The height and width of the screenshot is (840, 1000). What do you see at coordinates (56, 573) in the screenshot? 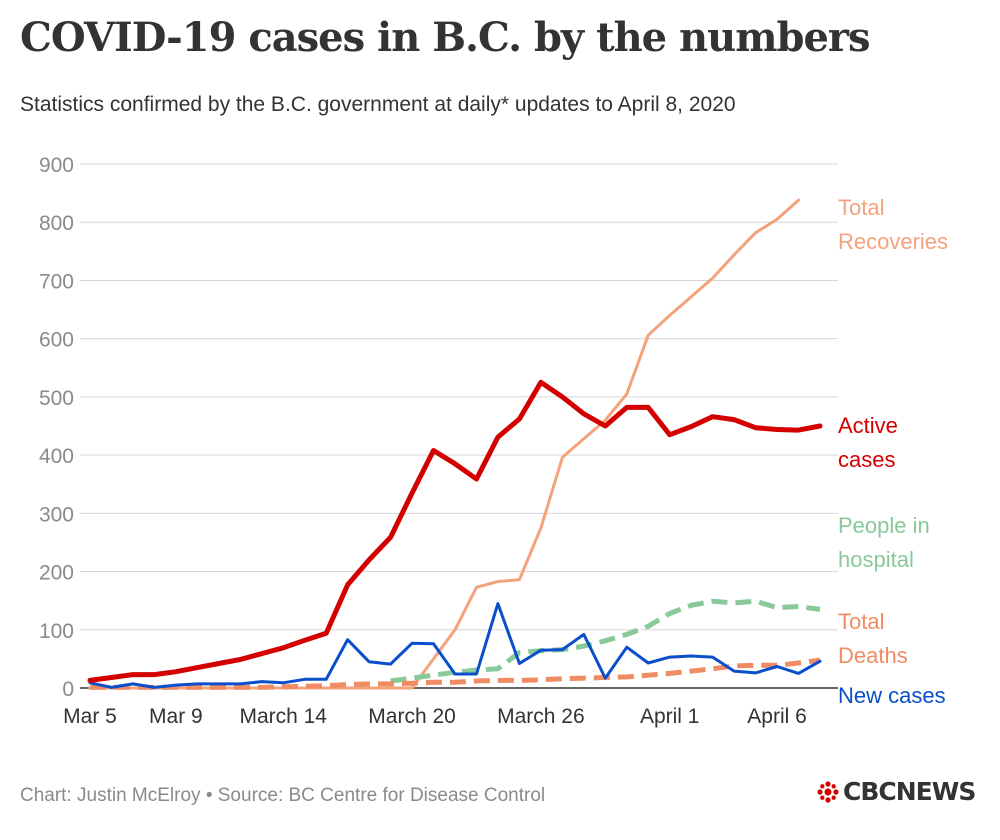
I see `y-tick-label: 200` at bounding box center [56, 573].